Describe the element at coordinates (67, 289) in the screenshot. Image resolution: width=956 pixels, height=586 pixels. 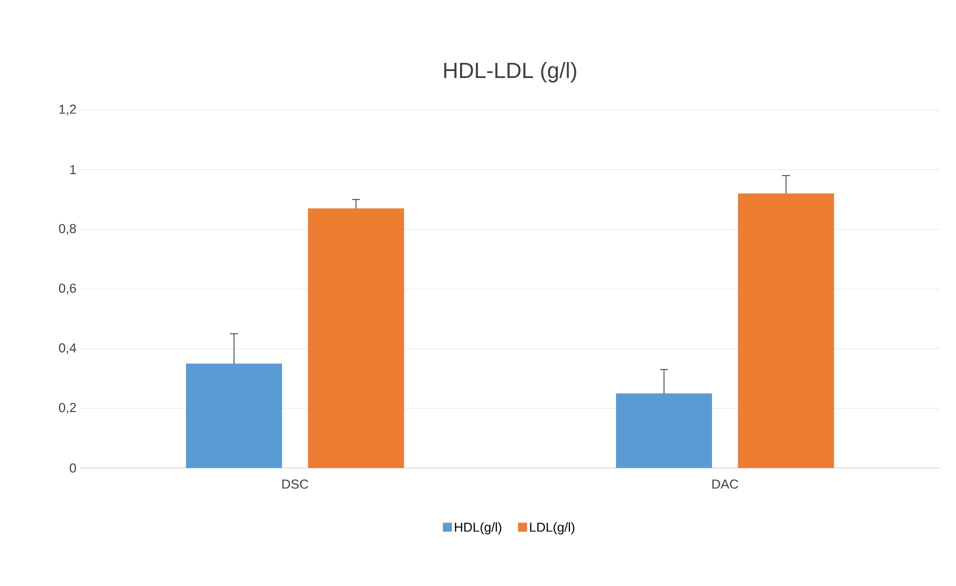
I see `y-tick-label: 0,6` at that location.